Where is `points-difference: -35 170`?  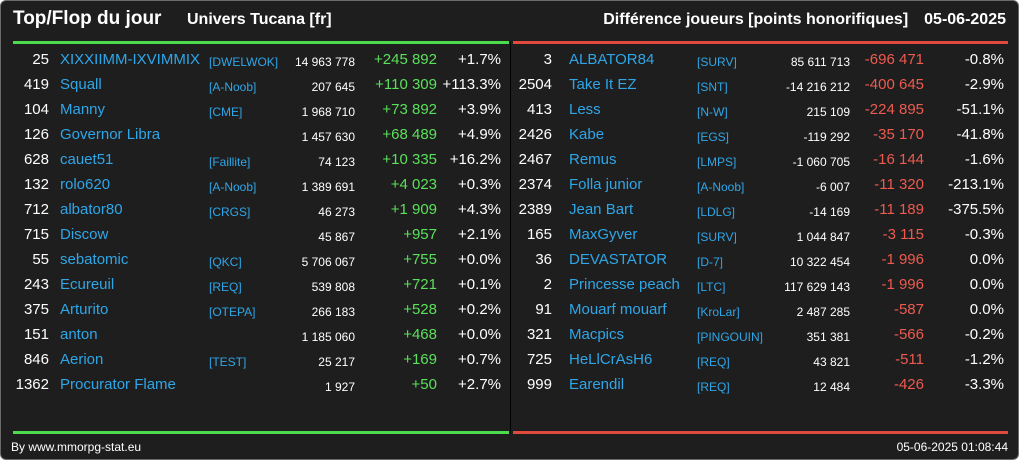
points-difference: -35 170 is located at coordinates (898, 134).